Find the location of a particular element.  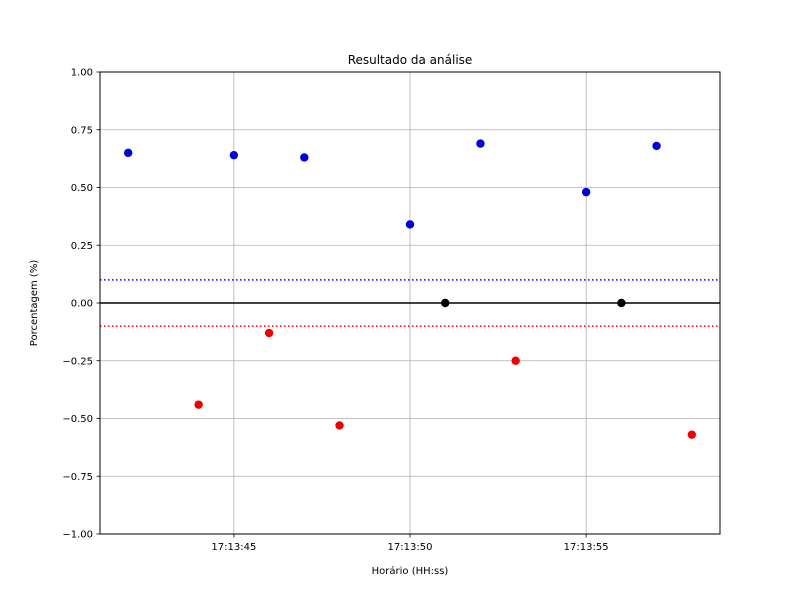

y-tick-label: −1.00 is located at coordinates (77, 535).